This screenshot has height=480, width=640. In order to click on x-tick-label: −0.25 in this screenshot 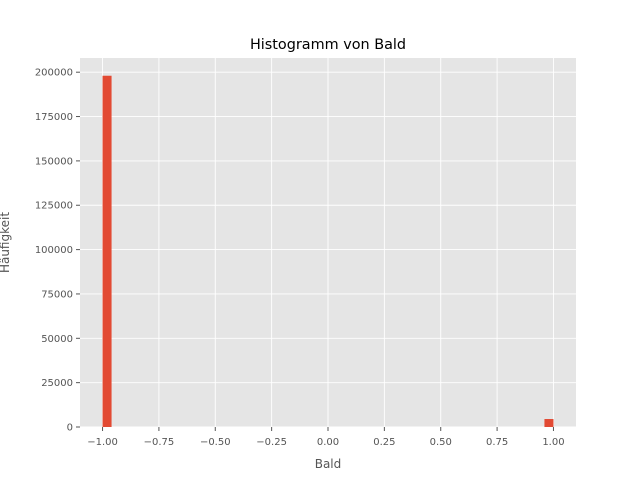, I will do `click(271, 442)`.